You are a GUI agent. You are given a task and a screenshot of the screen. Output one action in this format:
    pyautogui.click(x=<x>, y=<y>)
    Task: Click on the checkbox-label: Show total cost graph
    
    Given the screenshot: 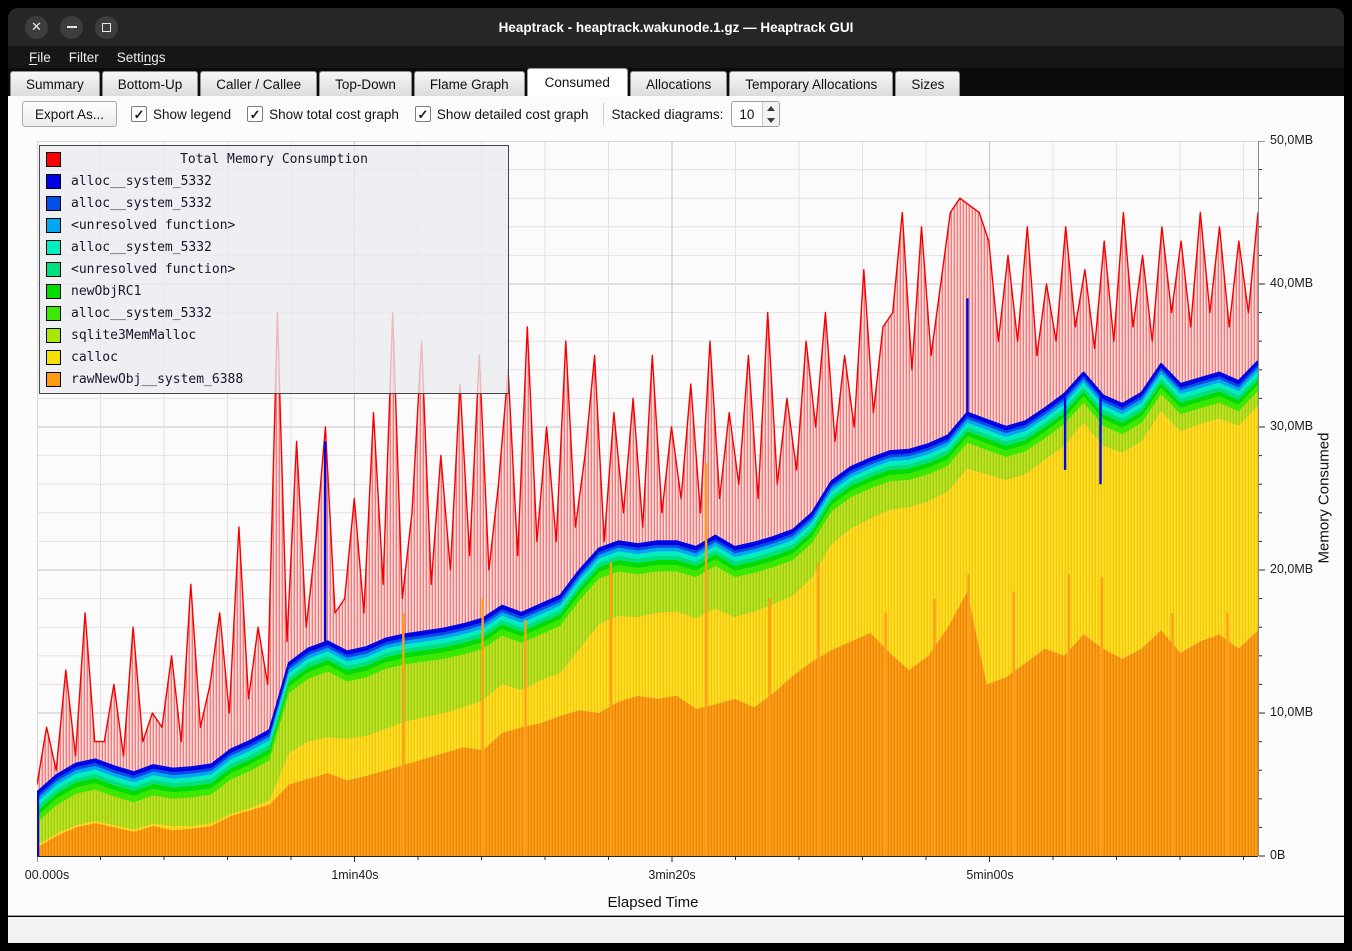 What is the action you would take?
    pyautogui.click(x=334, y=114)
    